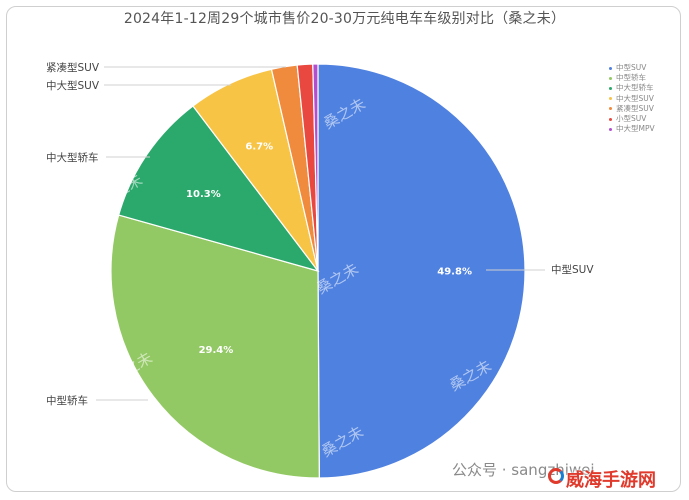 The height and width of the screenshot is (500, 689). Describe the element at coordinates (203, 194) in the screenshot. I see `slice-value-label-2: 10.3%` at that location.